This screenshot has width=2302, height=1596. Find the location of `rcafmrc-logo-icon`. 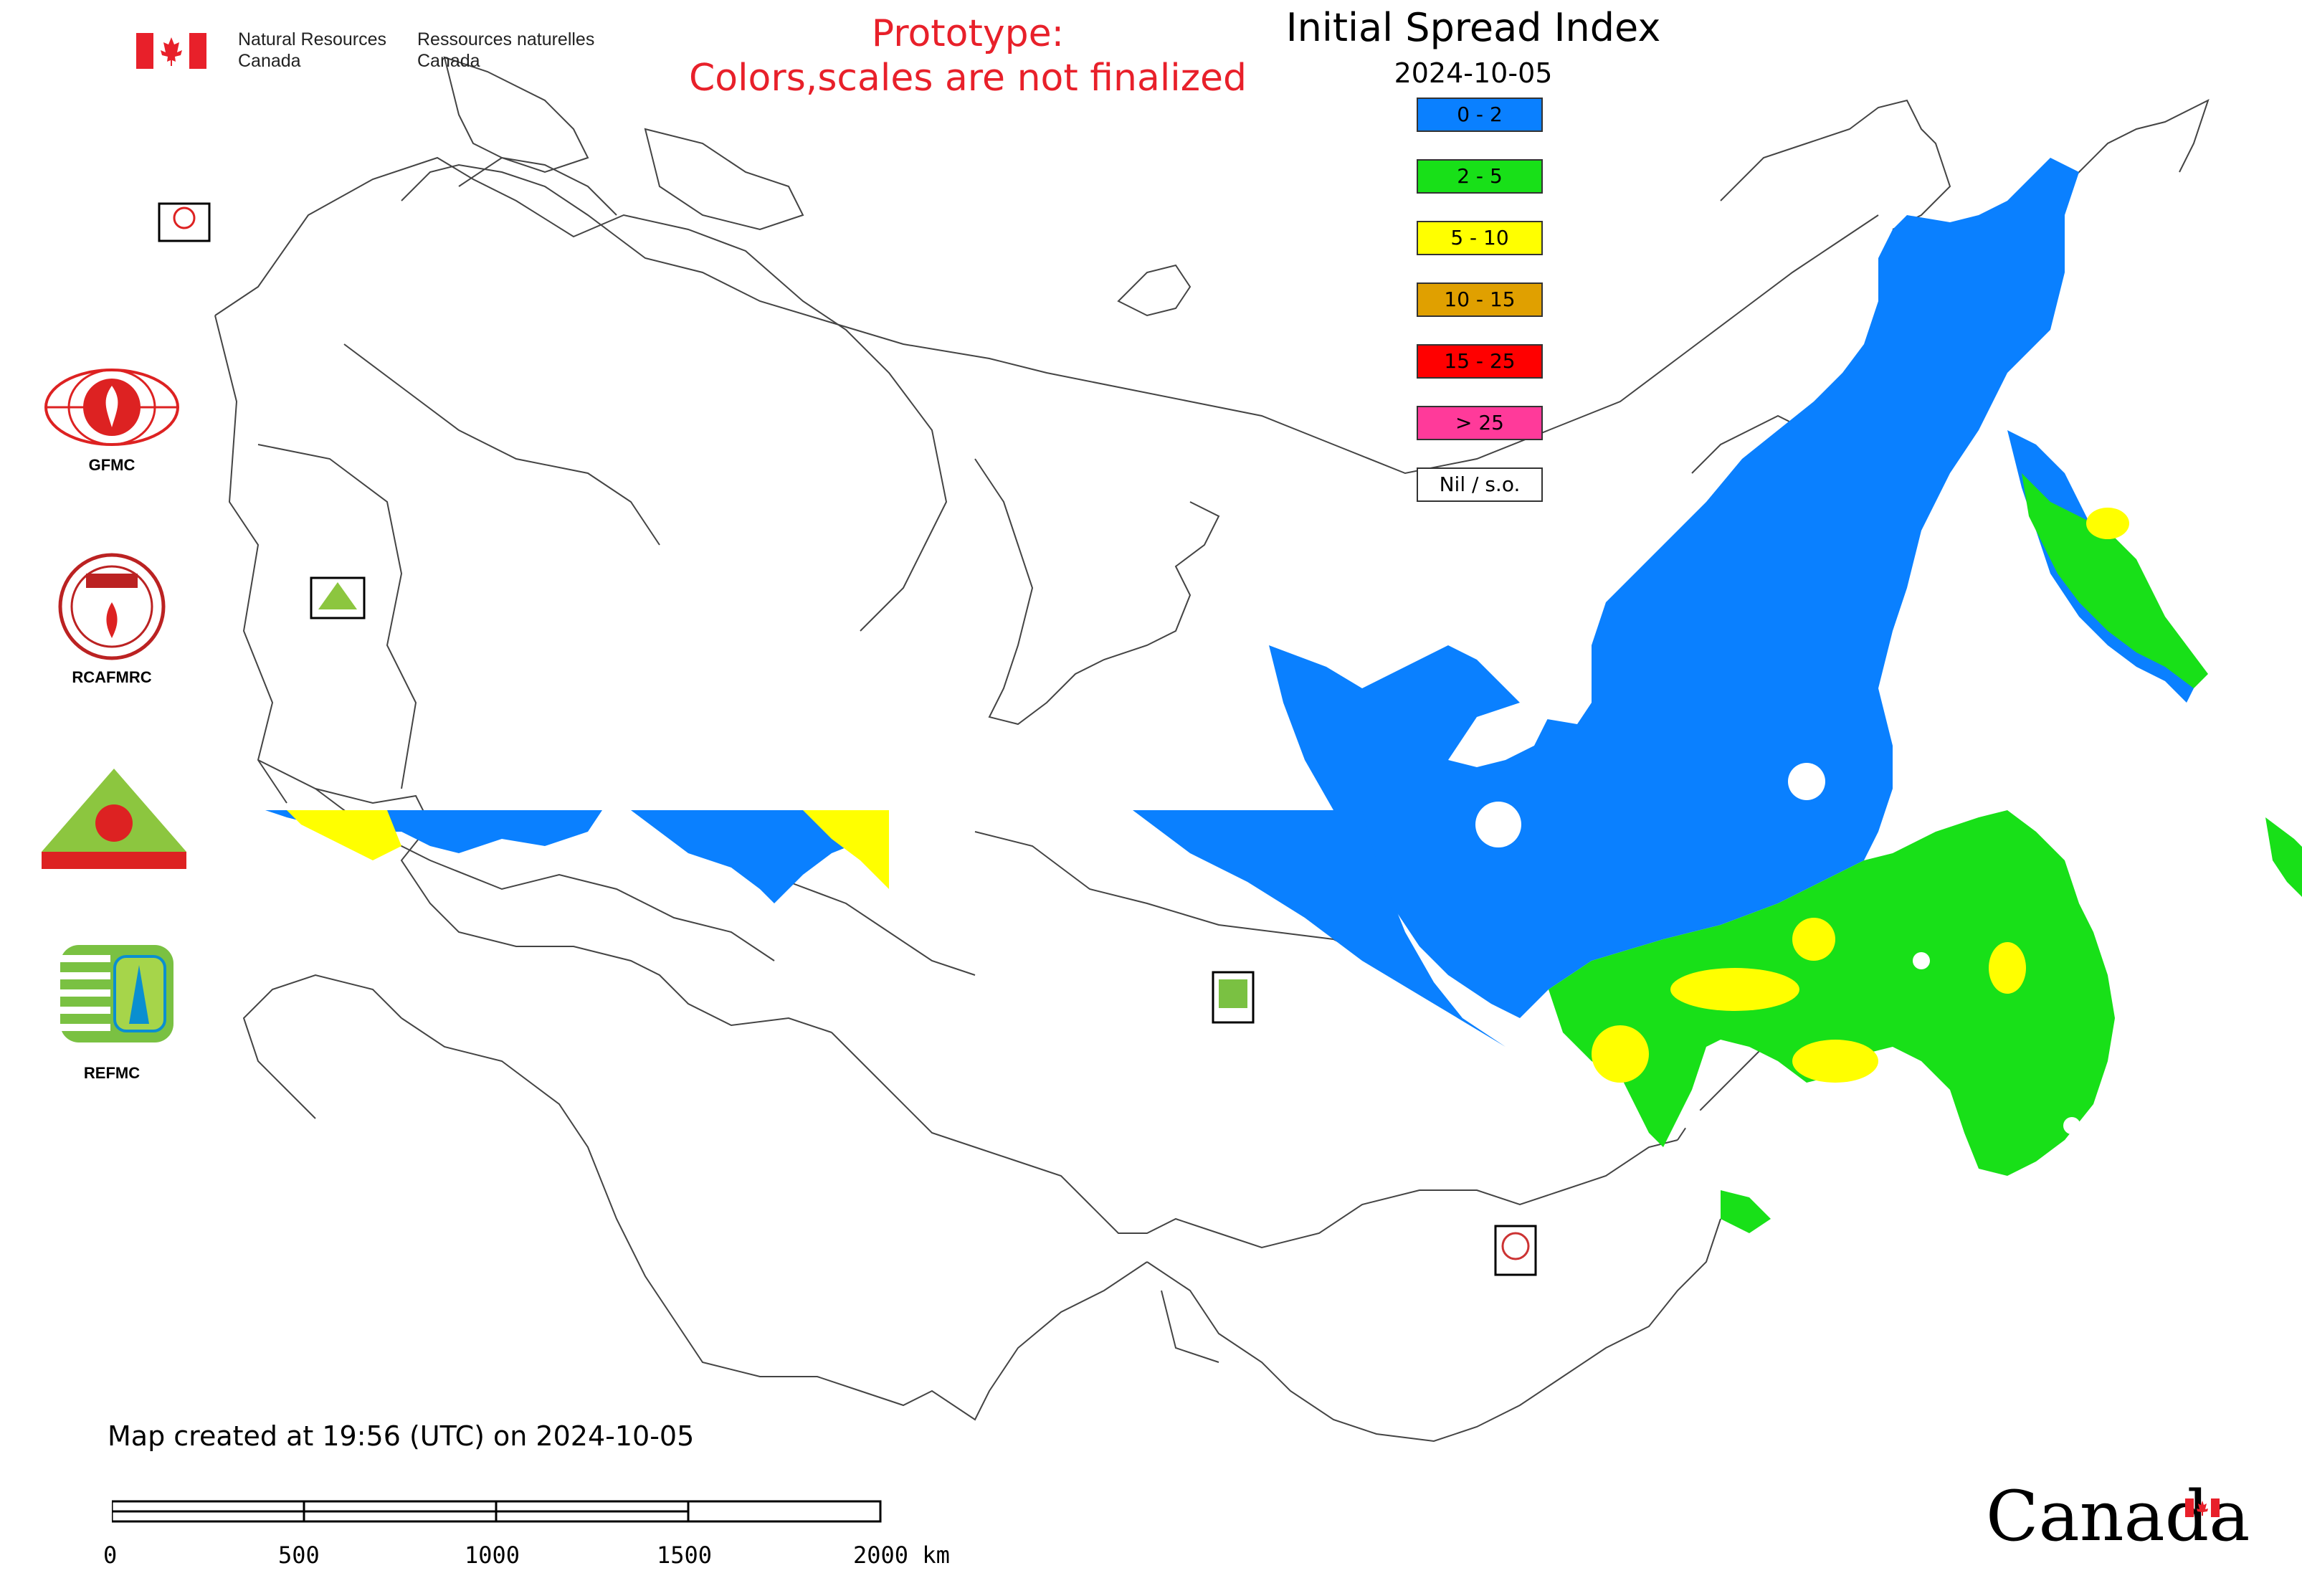

rcafmrc-logo-icon is located at coordinates (112, 606).